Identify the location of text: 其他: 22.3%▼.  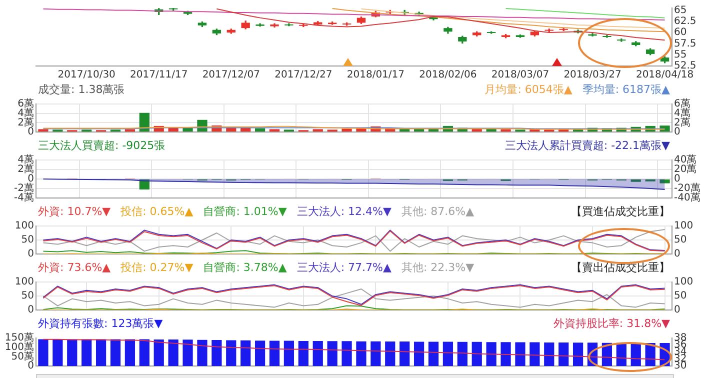
(437, 267).